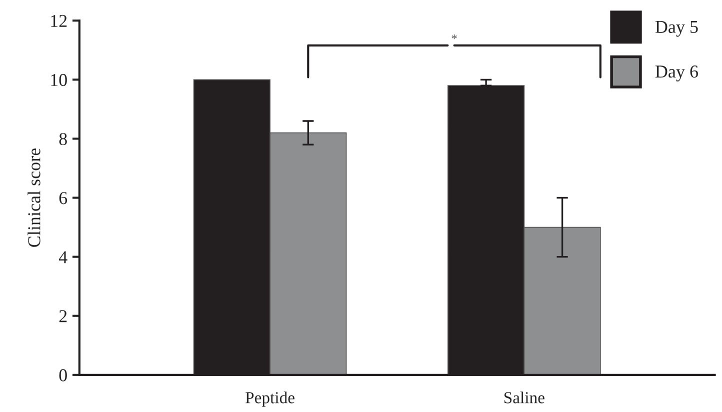 This screenshot has height=412, width=722. I want to click on y-tick-label: 6, so click(63, 198).